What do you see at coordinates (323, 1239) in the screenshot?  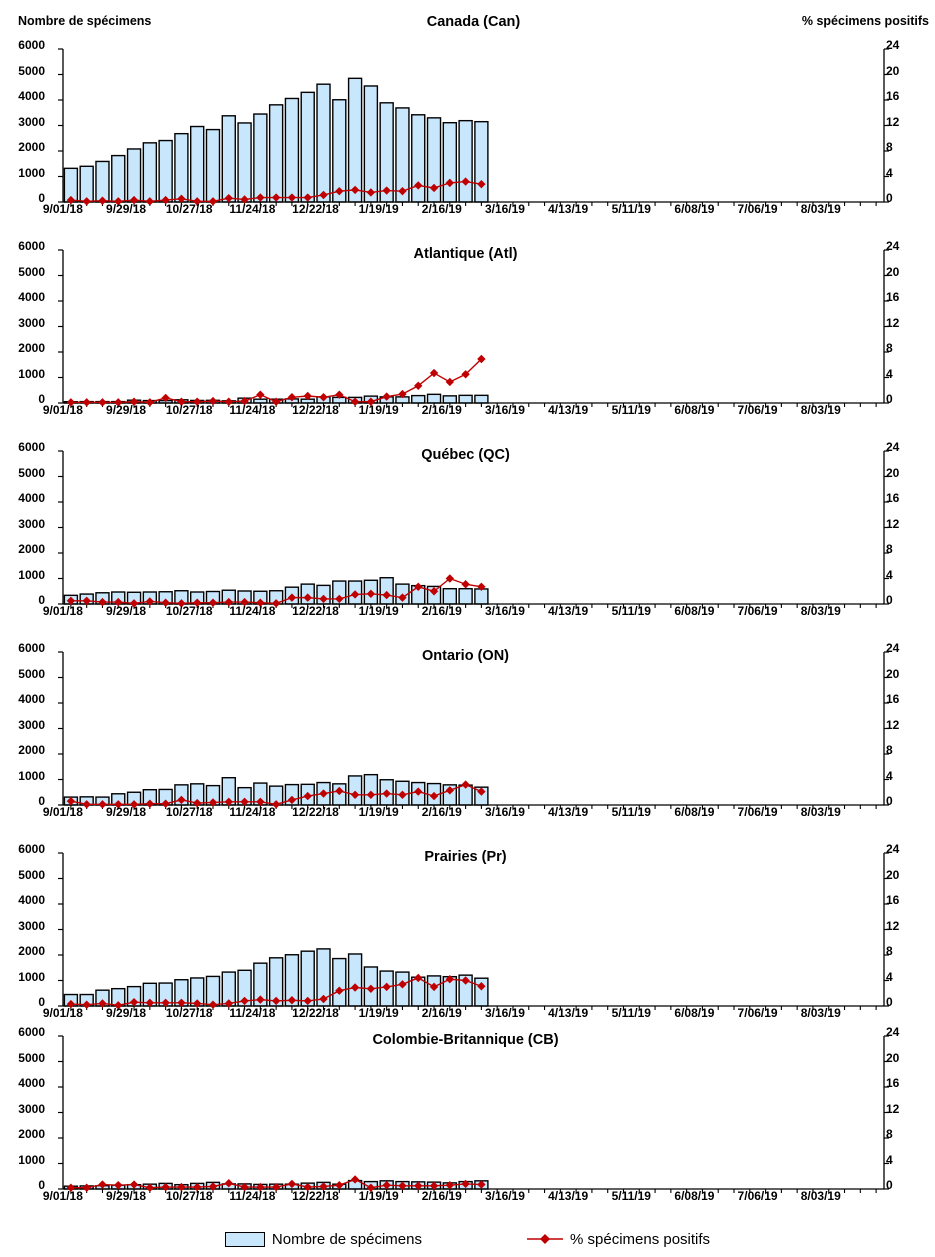 I see `legend-item-specimens: Nombre de spécimens` at bounding box center [323, 1239].